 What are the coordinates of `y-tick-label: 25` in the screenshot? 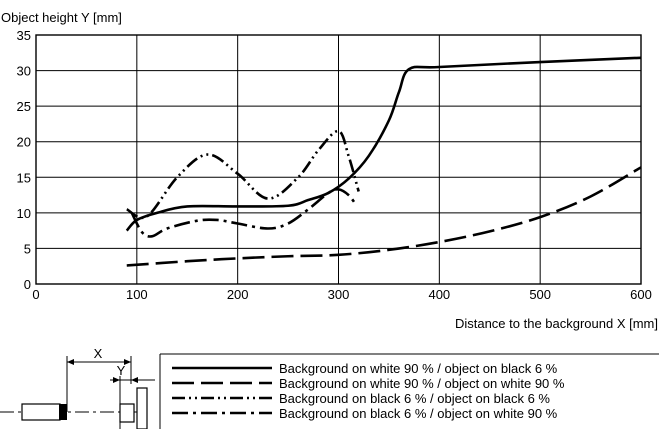 It's located at (24, 106).